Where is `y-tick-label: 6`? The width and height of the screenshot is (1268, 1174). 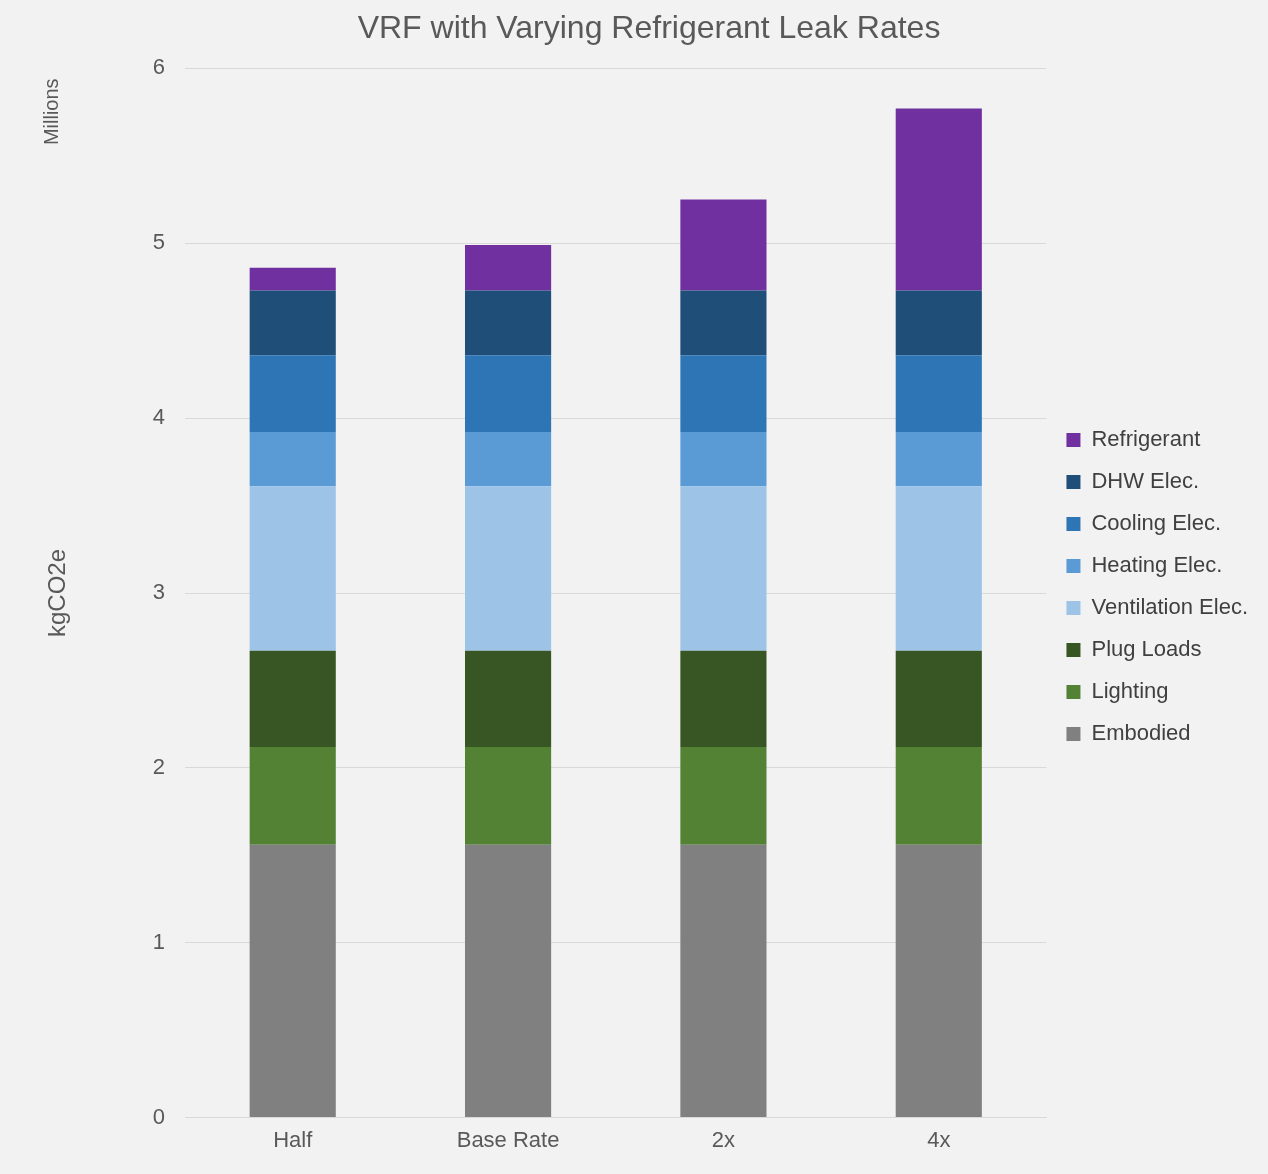 y-tick-label: 6 is located at coordinates (159, 67).